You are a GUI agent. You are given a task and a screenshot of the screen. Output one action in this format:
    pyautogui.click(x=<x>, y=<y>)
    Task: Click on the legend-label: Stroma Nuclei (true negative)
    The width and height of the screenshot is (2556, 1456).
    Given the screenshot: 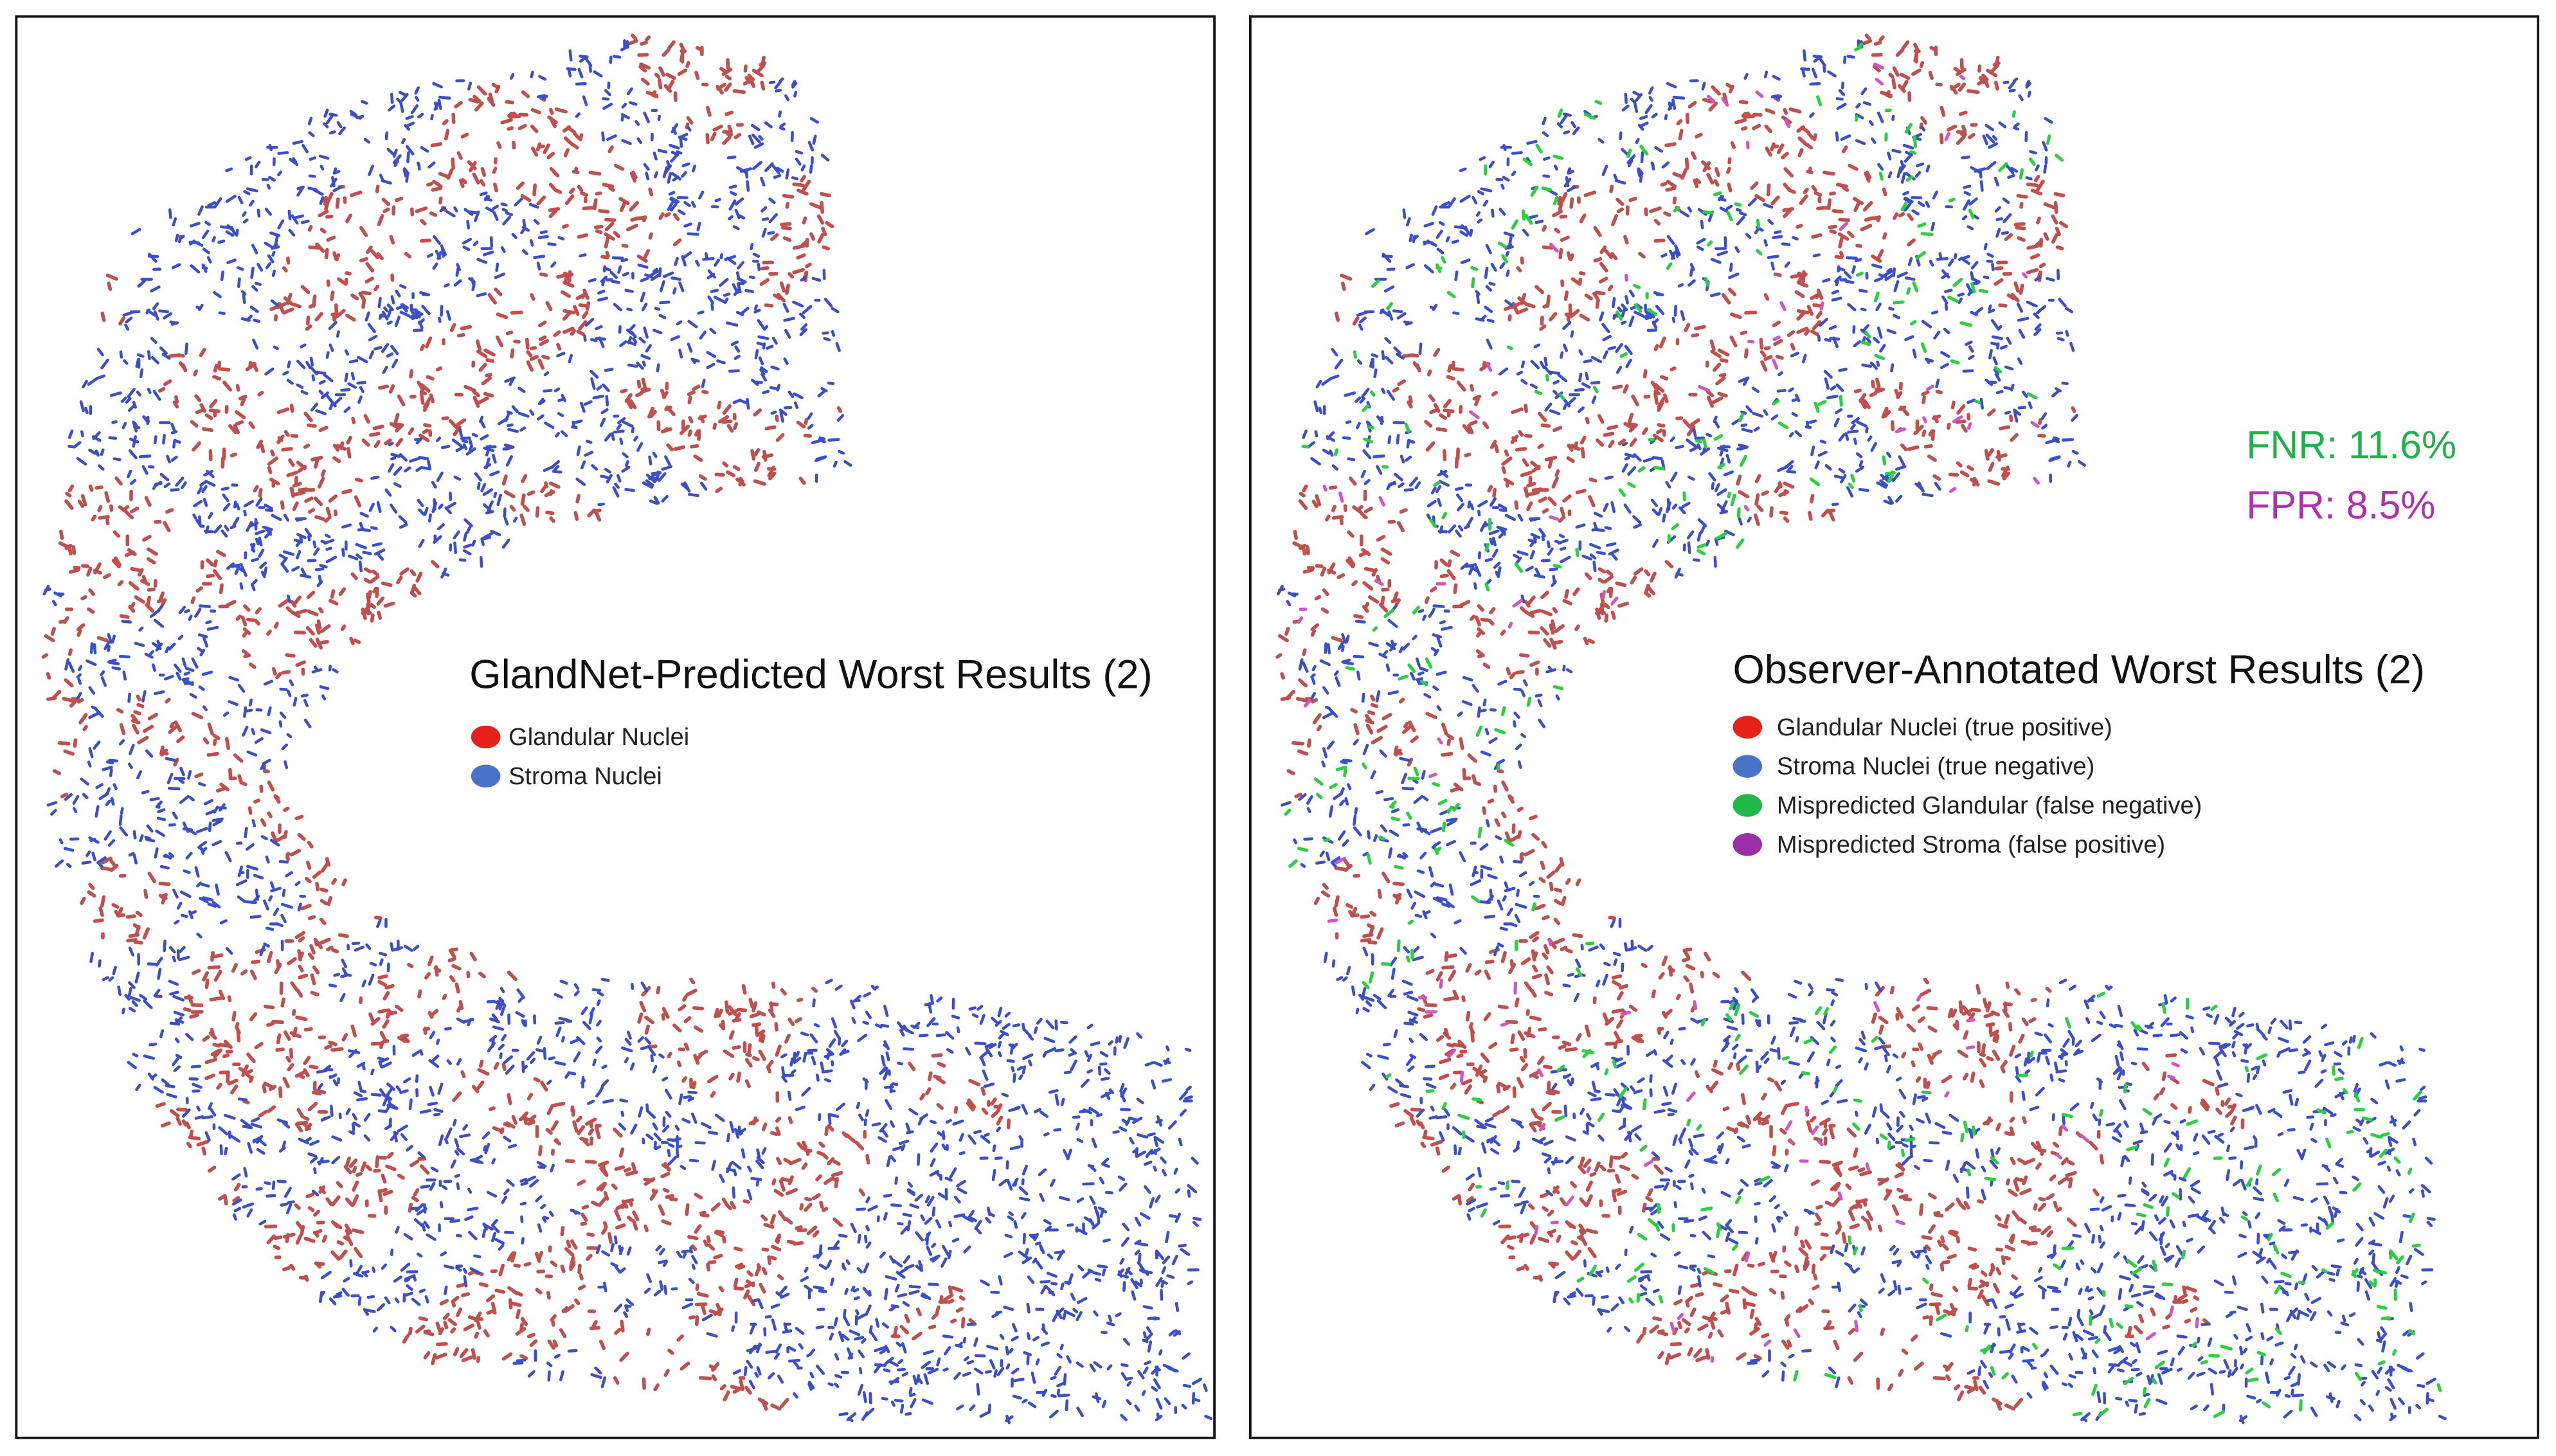 What is the action you would take?
    pyautogui.click(x=1936, y=766)
    